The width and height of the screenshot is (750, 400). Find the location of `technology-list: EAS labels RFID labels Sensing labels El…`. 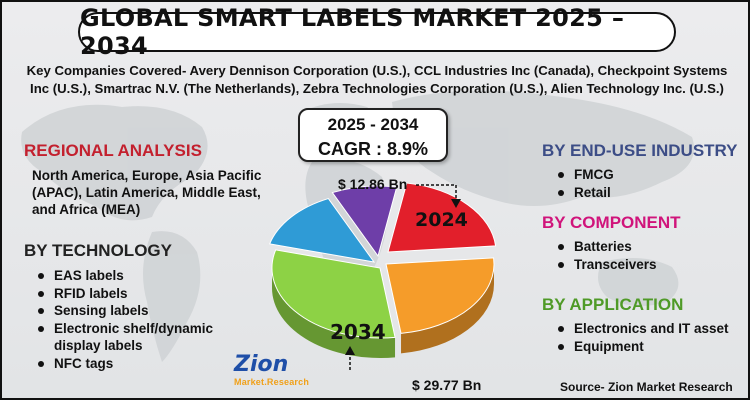

technology-list: EAS labels RFID labels Sensing labels El… is located at coordinates (146, 319).